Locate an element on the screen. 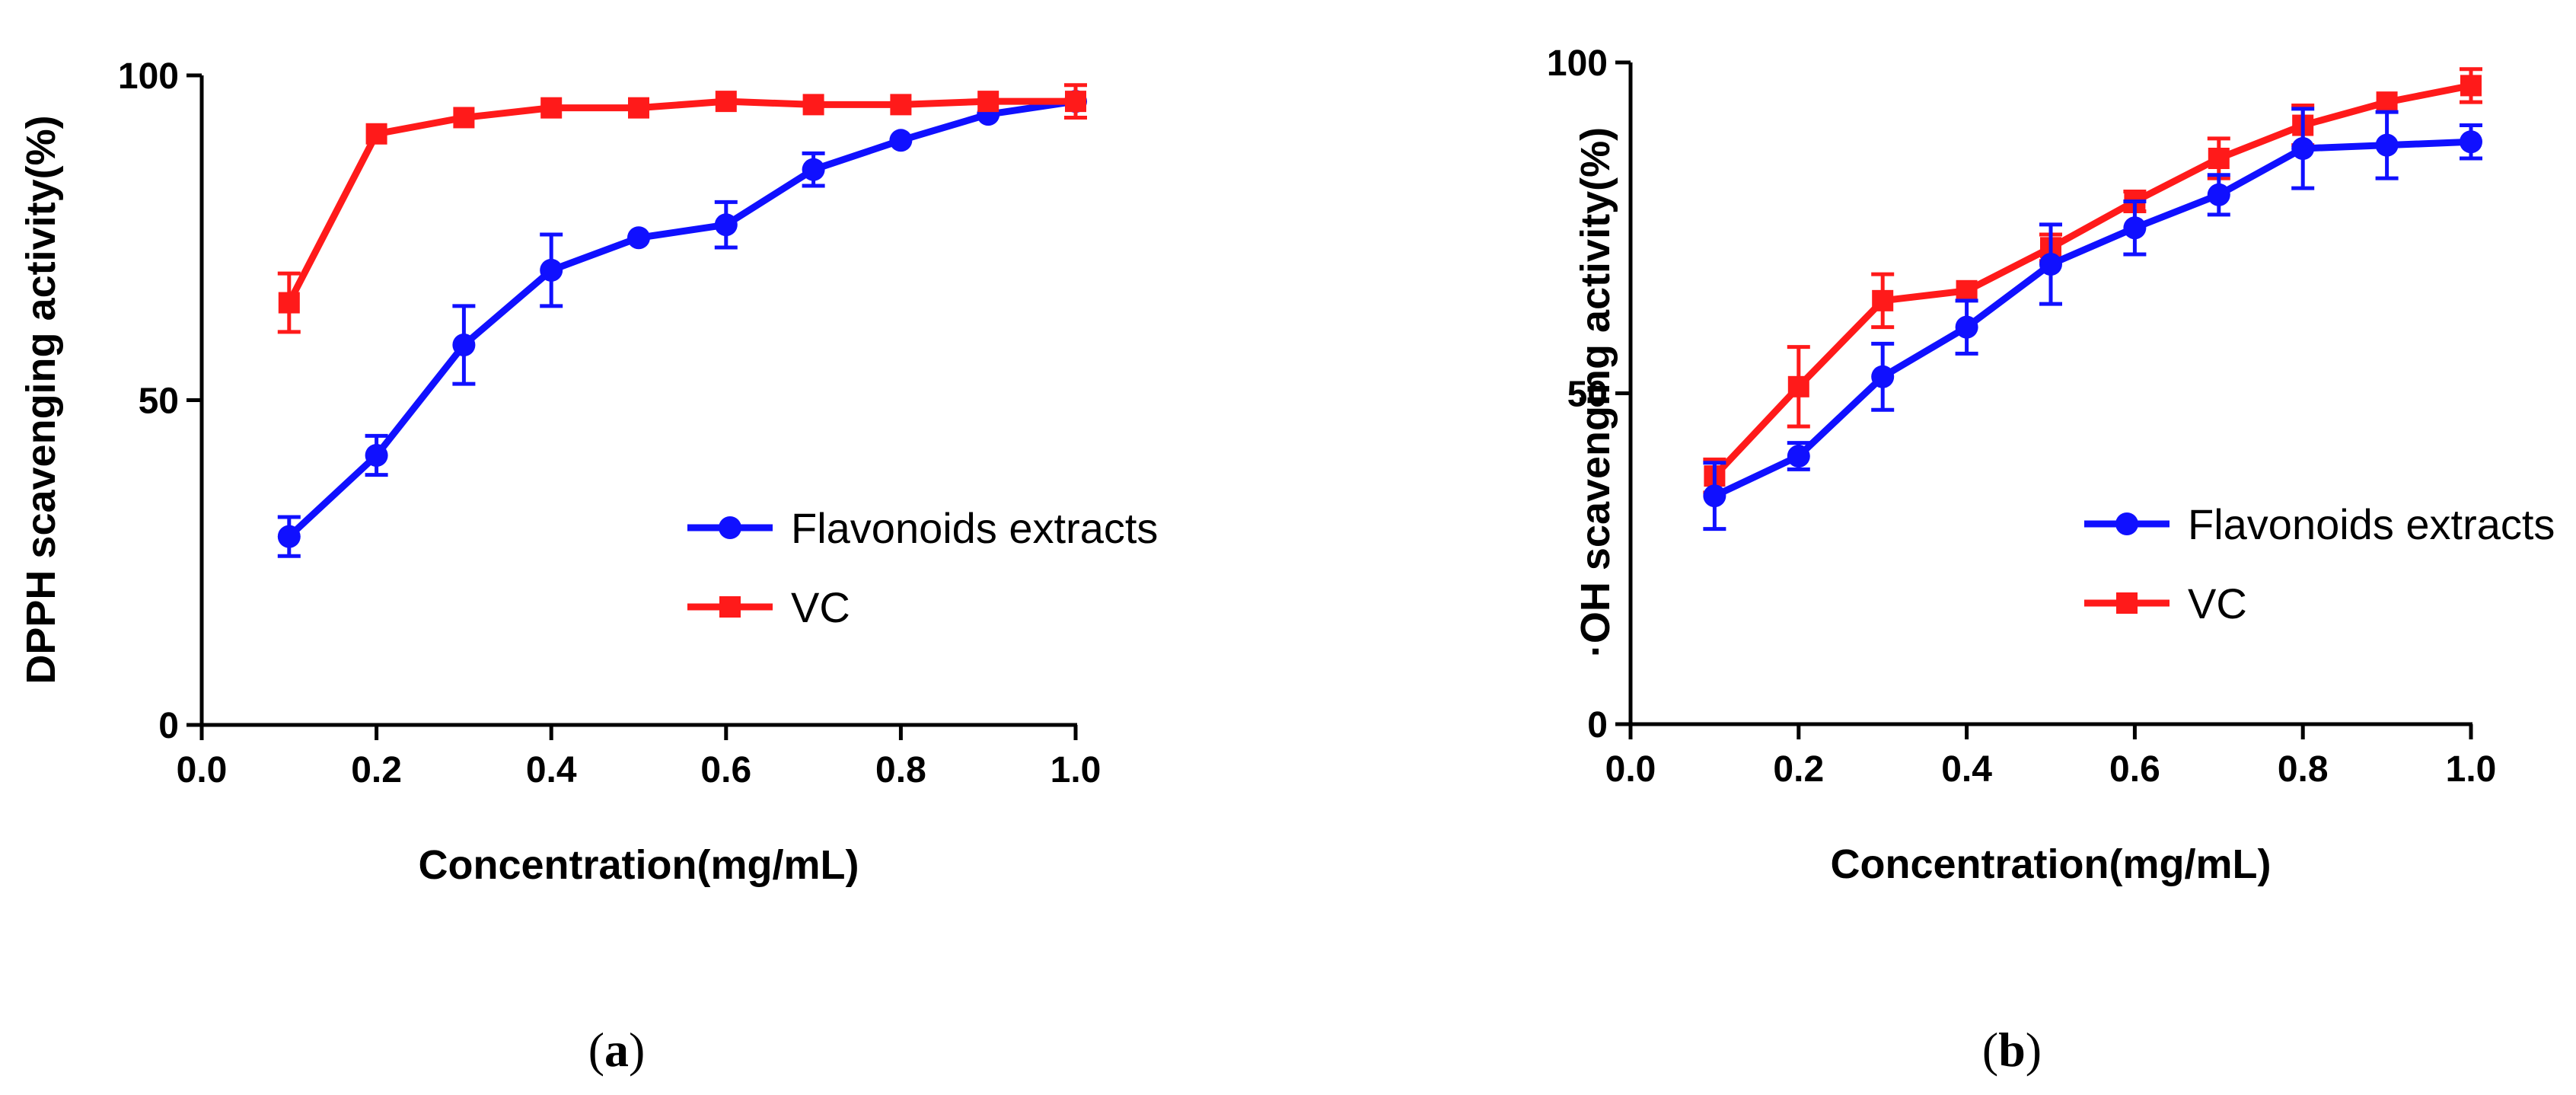 The width and height of the screenshot is (2576, 1095). panel-caption: (b) is located at coordinates (2012, 1050).